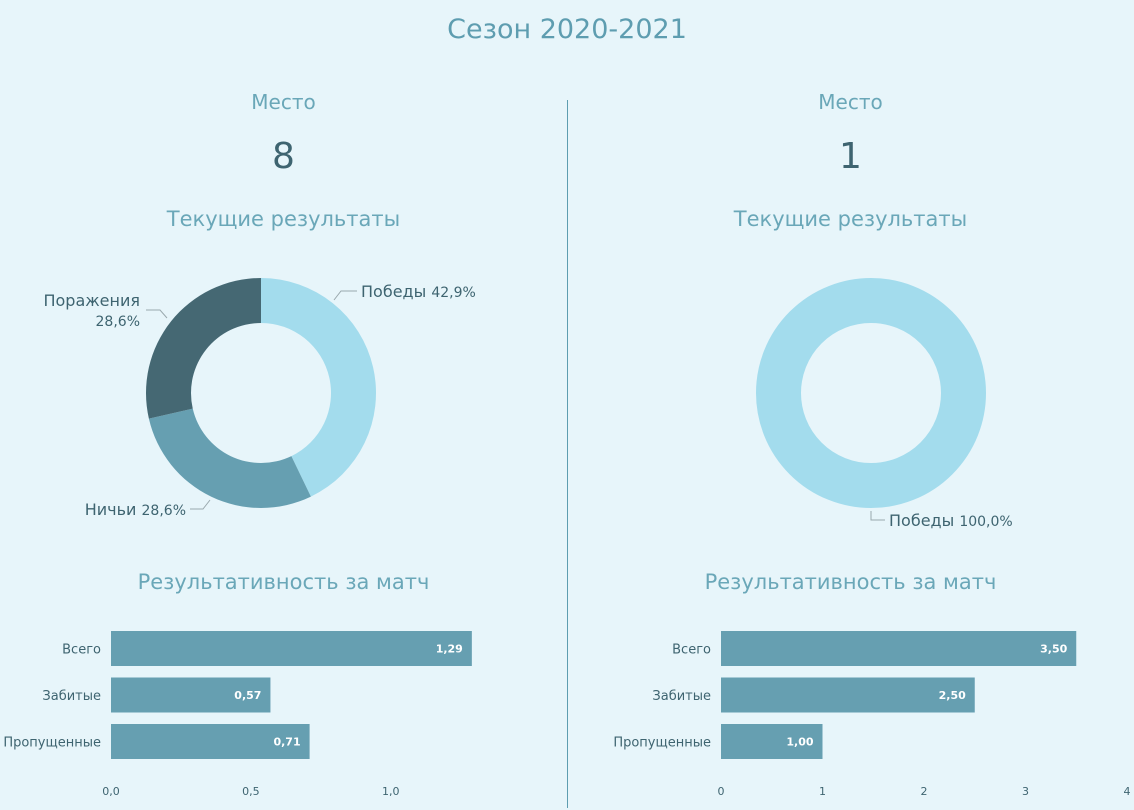 Image resolution: width=1134 pixels, height=810 pixels. I want to click on x-tick-label: 3, so click(1025, 791).